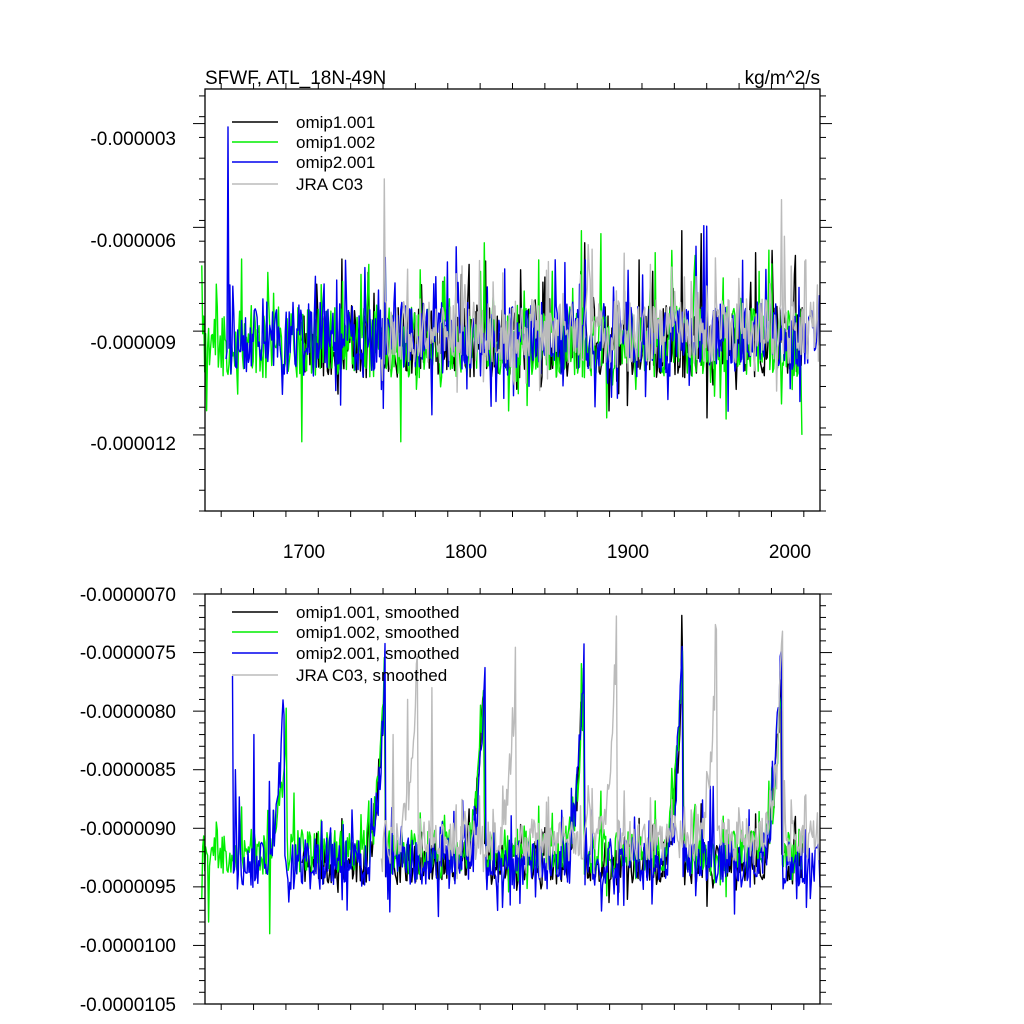 This screenshot has height=1024, width=1024. What do you see at coordinates (335, 162) in the screenshot?
I see `legend-label: omip2.001` at bounding box center [335, 162].